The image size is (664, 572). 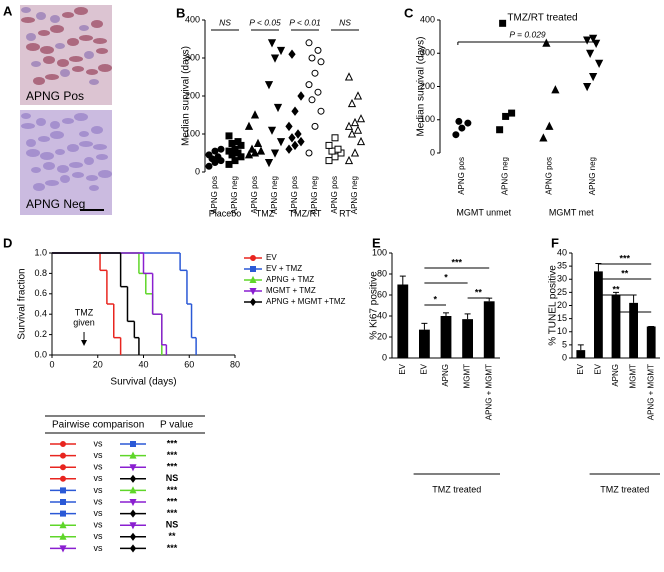 What do you see at coordinates (562, 292) in the screenshot?
I see `y-tick-label: 25` at bounding box center [562, 292].